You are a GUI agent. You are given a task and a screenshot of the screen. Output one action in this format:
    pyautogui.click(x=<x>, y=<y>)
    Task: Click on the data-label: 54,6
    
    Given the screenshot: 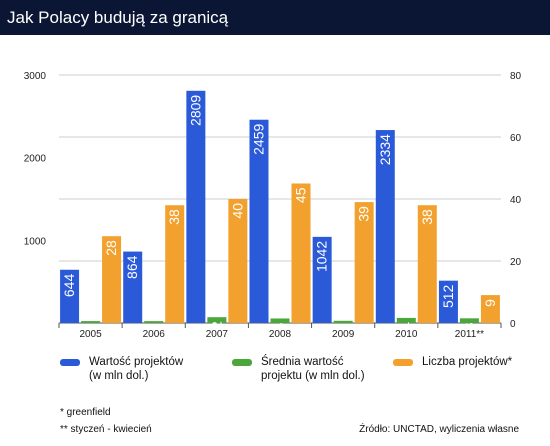 What is the action you would take?
    pyautogui.click(x=280, y=333)
    